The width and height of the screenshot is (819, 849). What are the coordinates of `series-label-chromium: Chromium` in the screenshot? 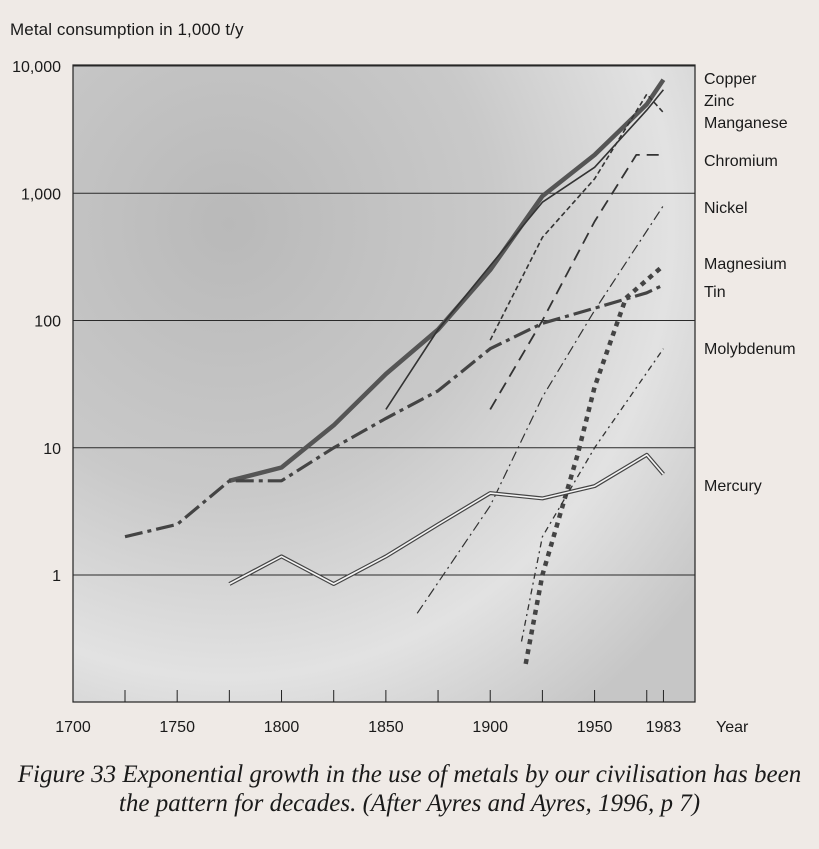 It's located at (741, 161).